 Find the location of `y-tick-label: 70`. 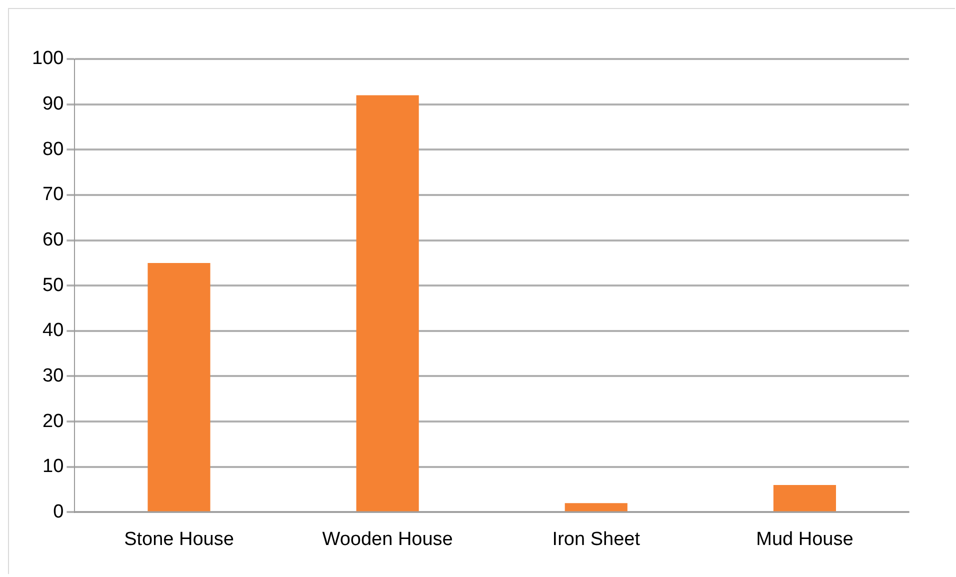

y-tick-label: 70 is located at coordinates (53, 195).